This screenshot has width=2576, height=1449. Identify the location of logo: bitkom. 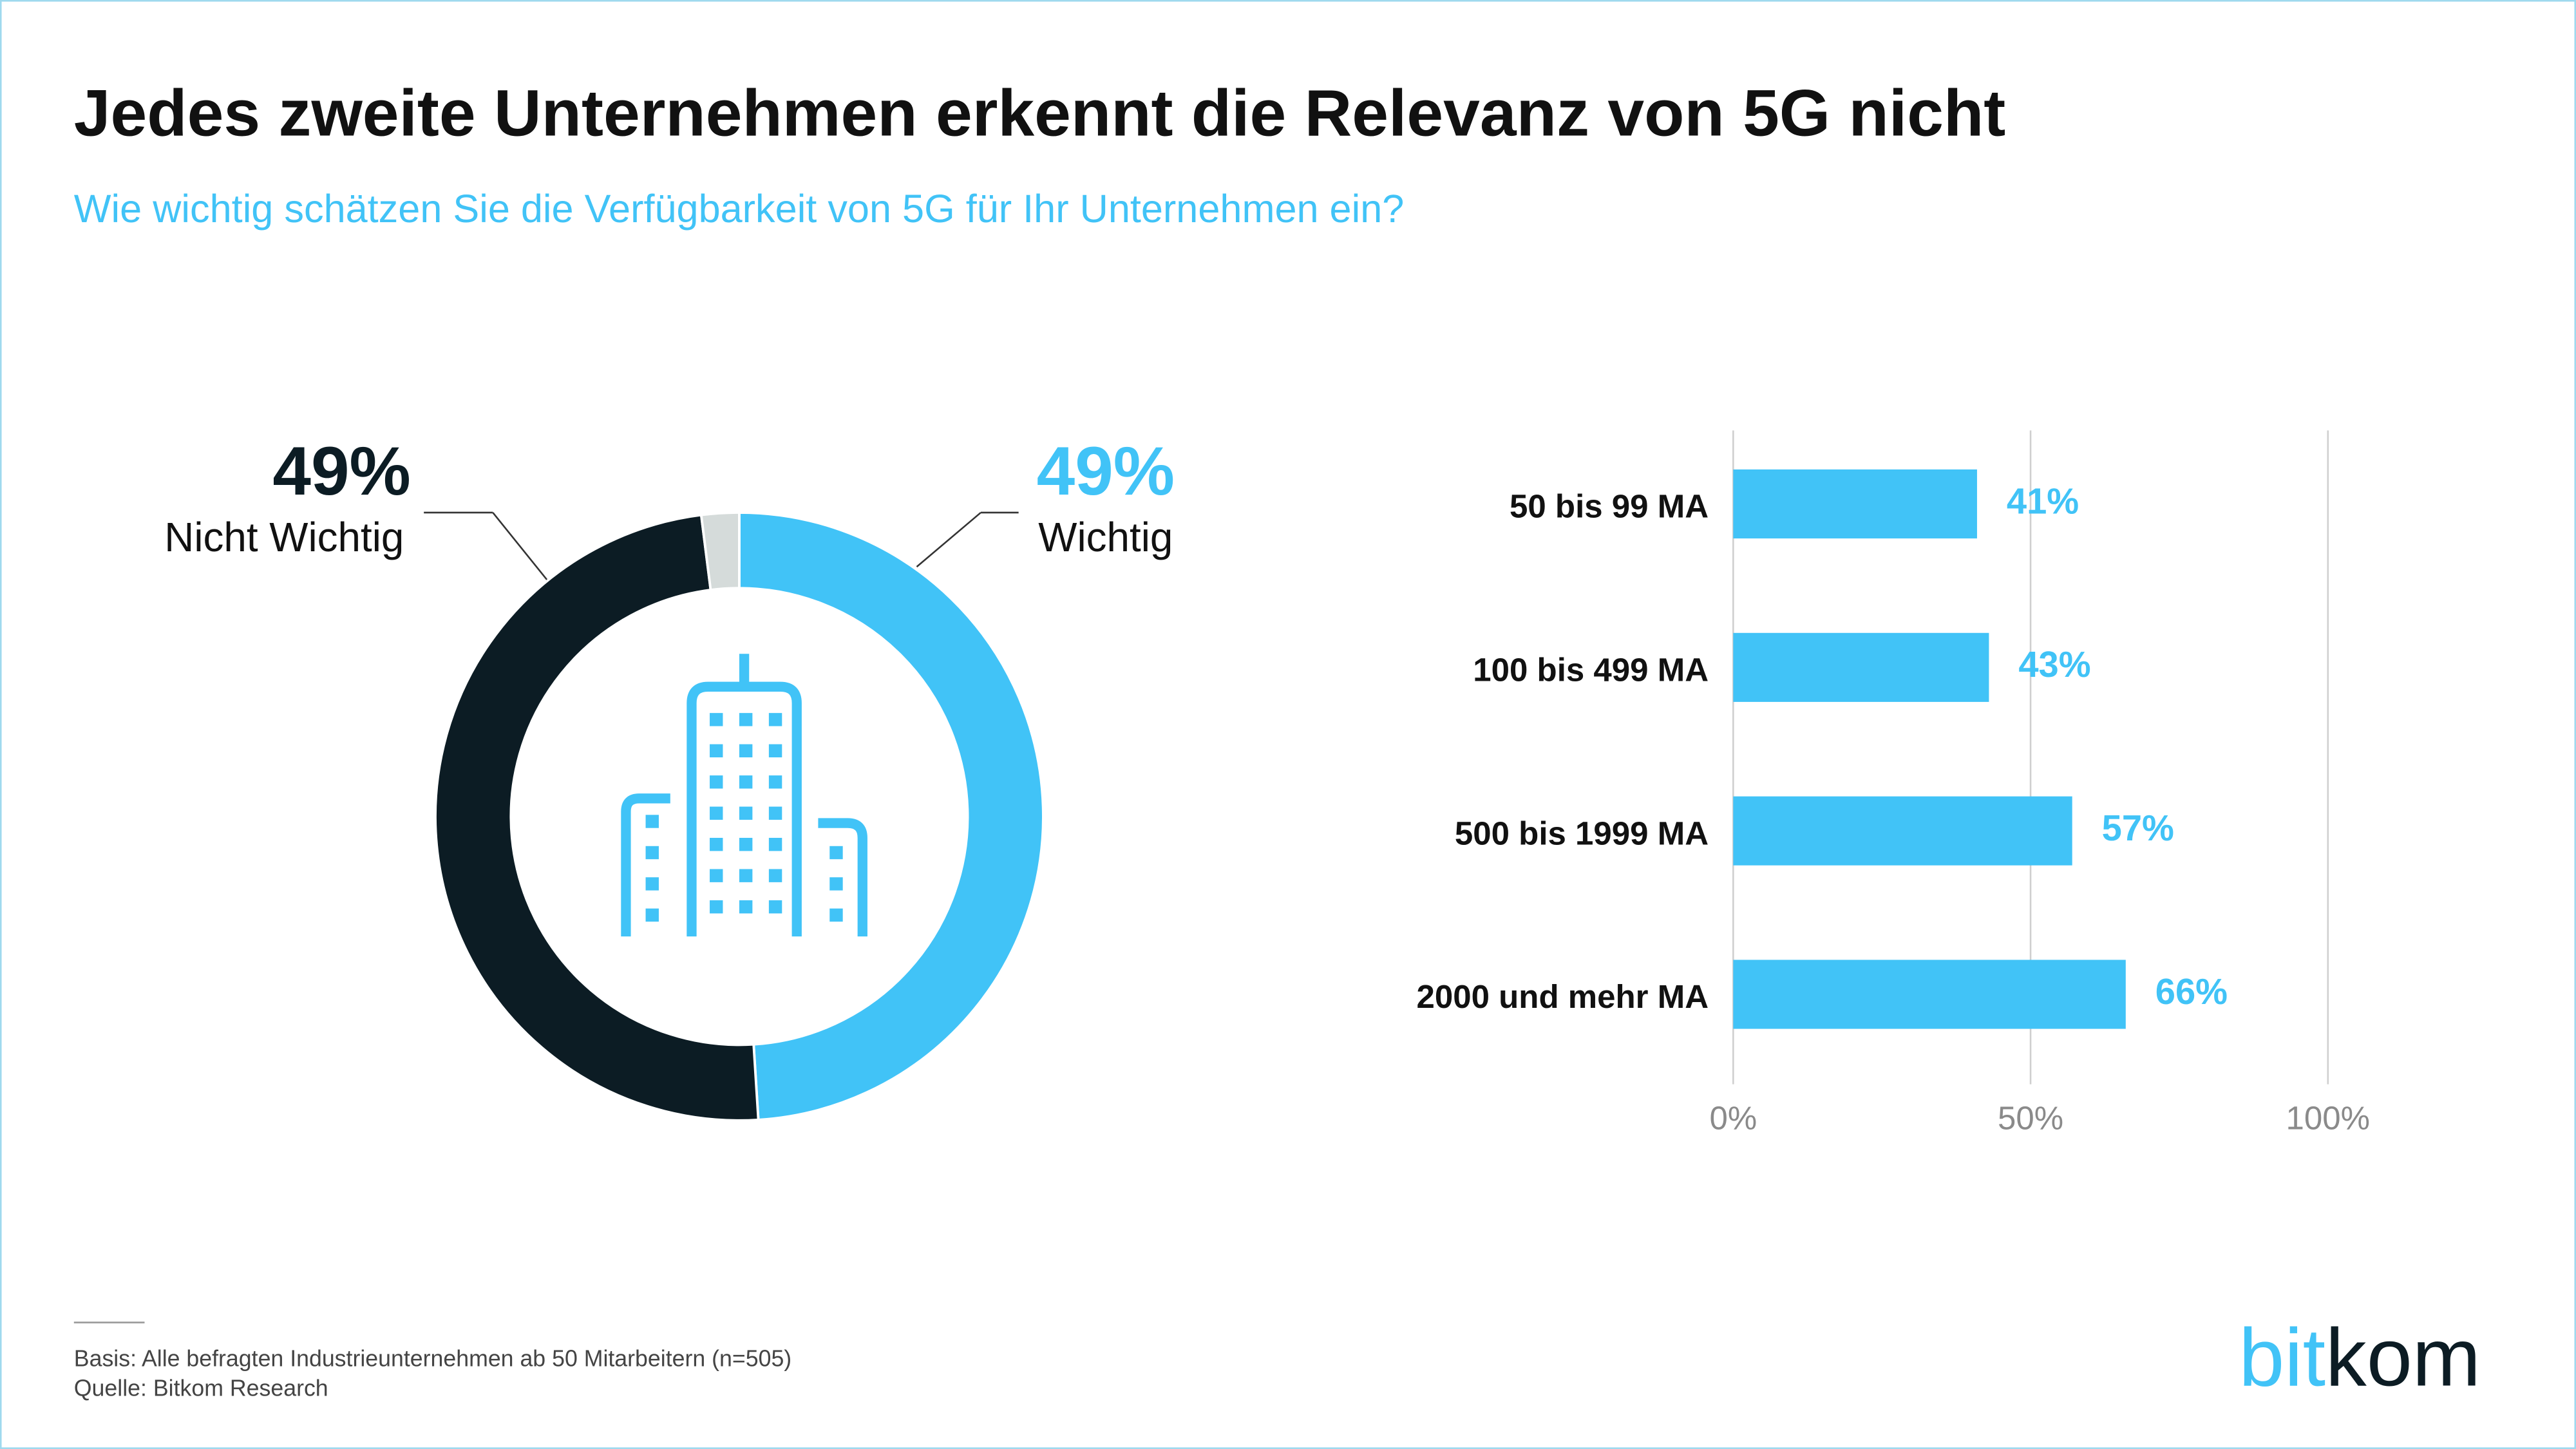
(2360, 1357).